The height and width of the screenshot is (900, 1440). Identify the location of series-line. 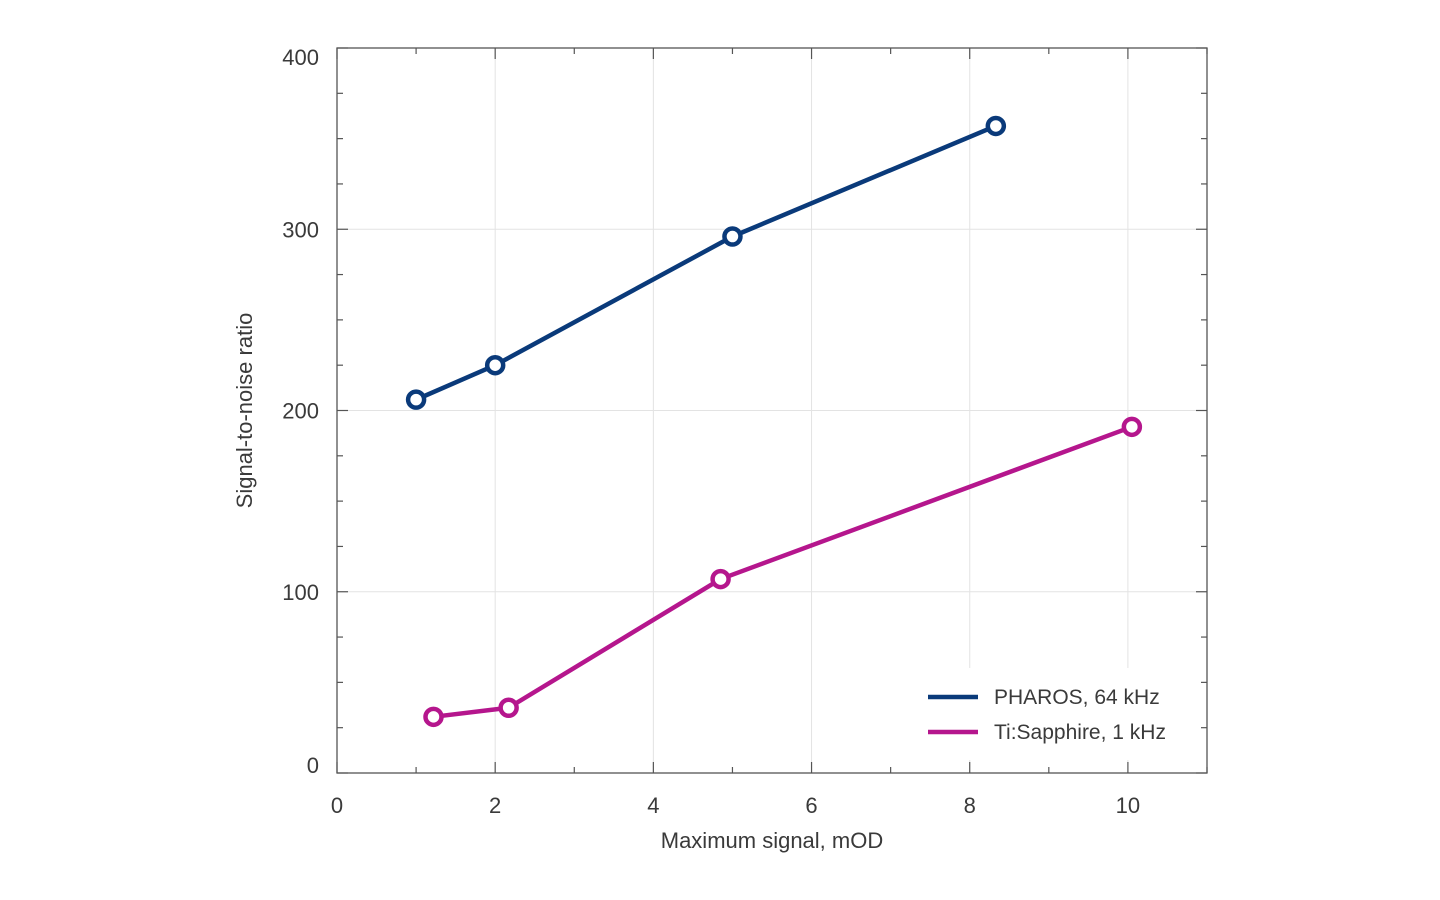
(706, 262).